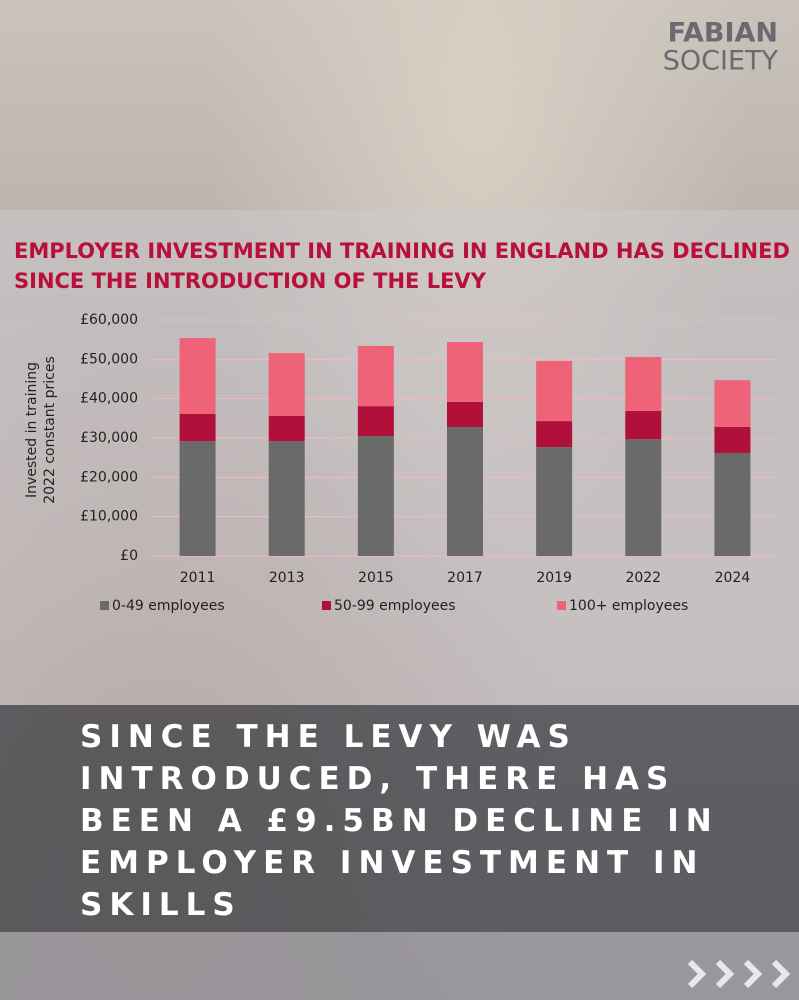  I want to click on y-tick-label: £50,000, so click(109, 359).